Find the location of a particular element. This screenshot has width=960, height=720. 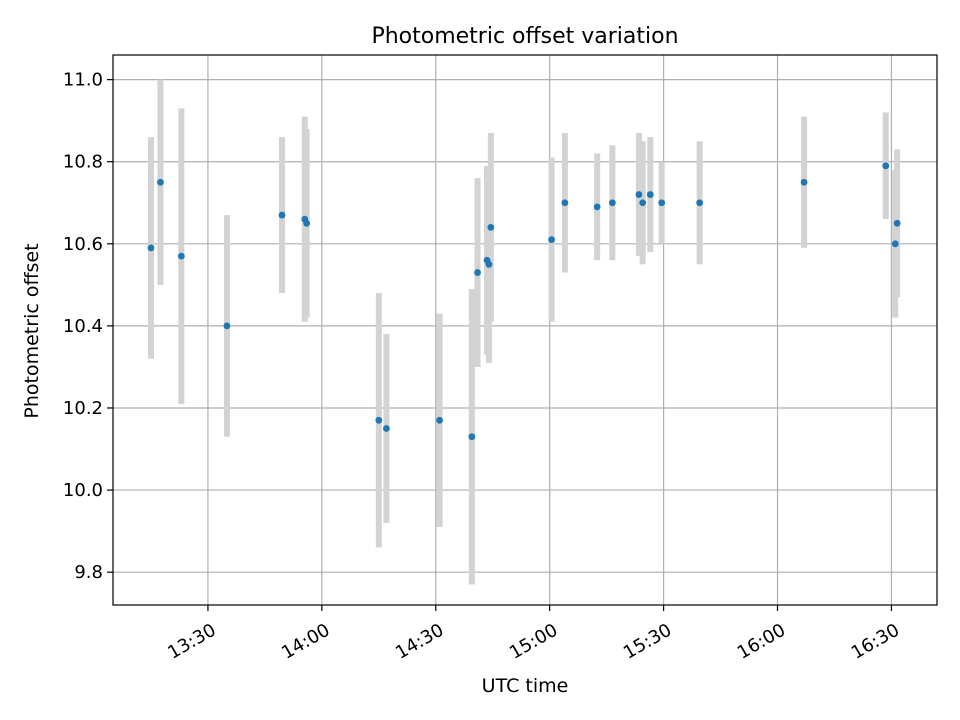

y-axis-ticks: 9.8 10.0 10.2 10.4 10.6 10.8 11.0 is located at coordinates (88, 326).